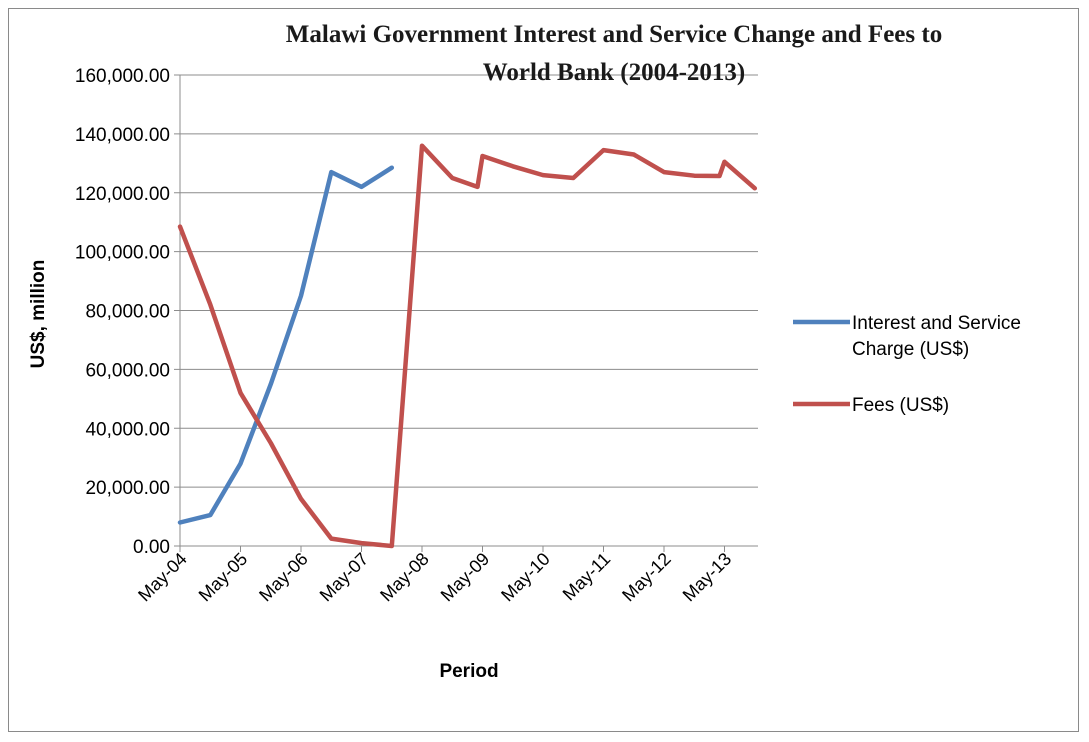  Describe the element at coordinates (614, 72) in the screenshot. I see `chart-title-line-2: World Bank (2004-2013)` at that location.